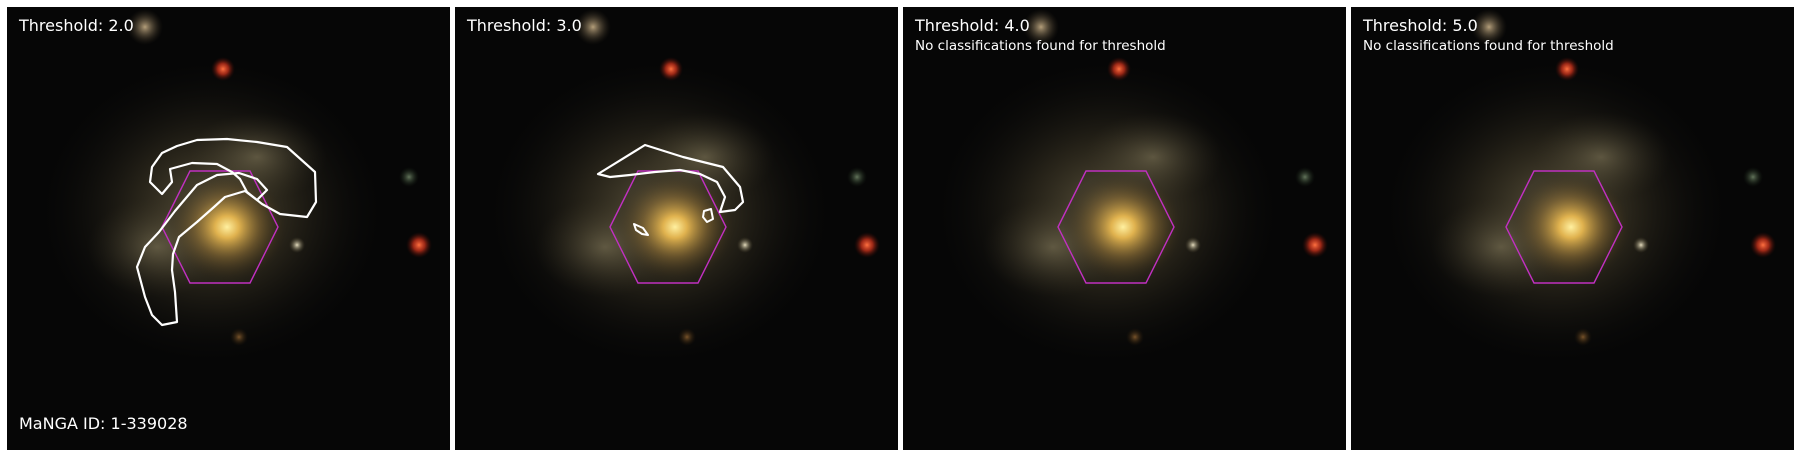 The image size is (1800, 457). I want to click on panel-title: Threshold: 2.0, so click(76, 25).